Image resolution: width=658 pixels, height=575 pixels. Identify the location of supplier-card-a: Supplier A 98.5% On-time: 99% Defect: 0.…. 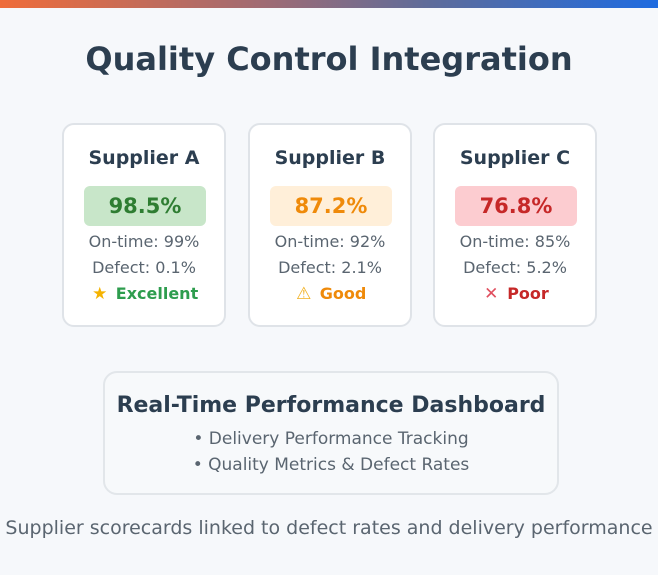
(144, 225).